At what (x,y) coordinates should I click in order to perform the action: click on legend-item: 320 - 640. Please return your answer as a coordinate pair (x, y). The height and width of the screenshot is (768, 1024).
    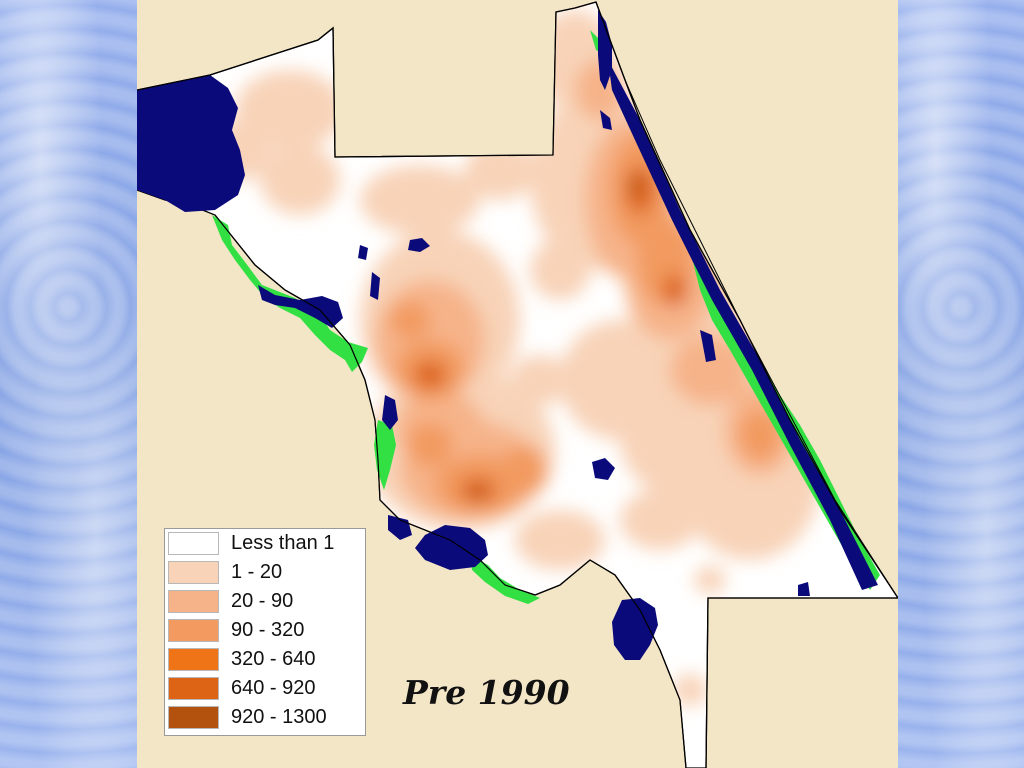
    Looking at the image, I should click on (265, 659).